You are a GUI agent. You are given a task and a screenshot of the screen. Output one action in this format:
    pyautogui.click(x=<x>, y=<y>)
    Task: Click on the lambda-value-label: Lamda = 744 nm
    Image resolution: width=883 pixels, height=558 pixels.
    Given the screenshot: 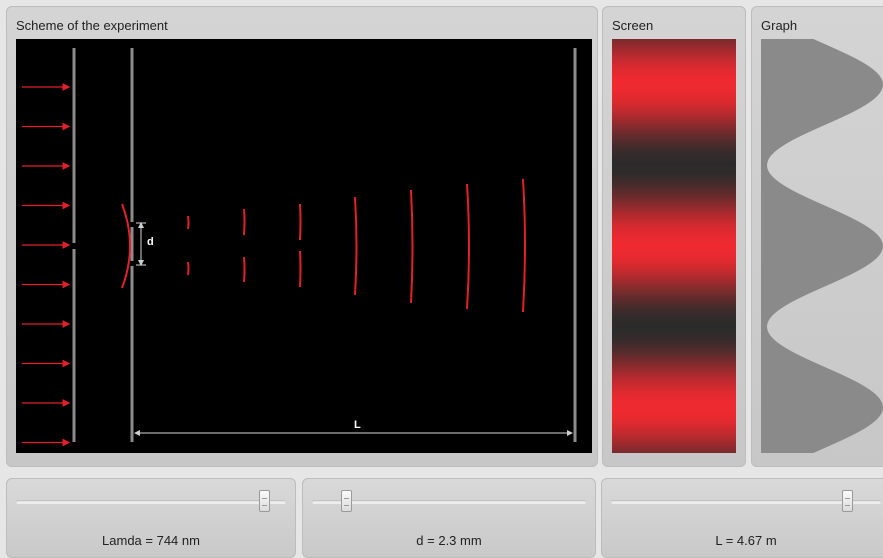 What is the action you would take?
    pyautogui.click(x=151, y=540)
    